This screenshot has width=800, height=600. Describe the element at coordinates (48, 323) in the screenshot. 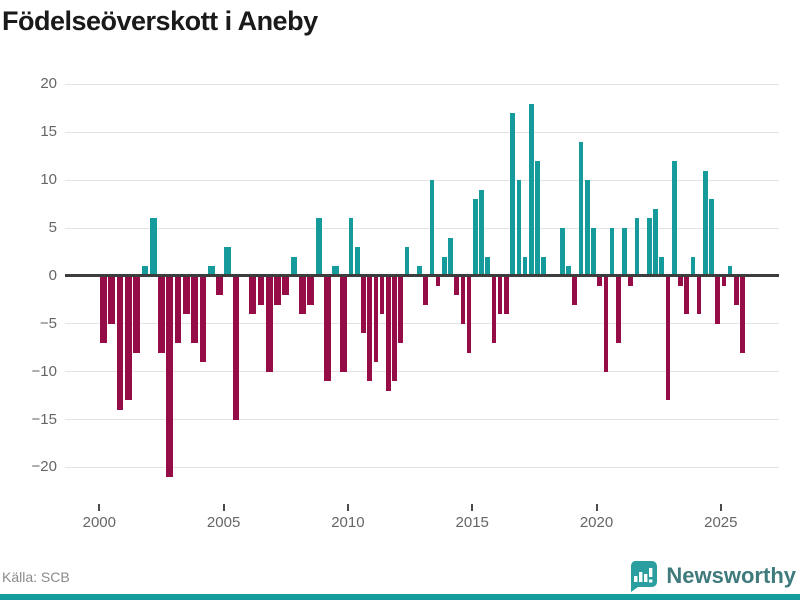

I see `y-axis-label: −5` at that location.